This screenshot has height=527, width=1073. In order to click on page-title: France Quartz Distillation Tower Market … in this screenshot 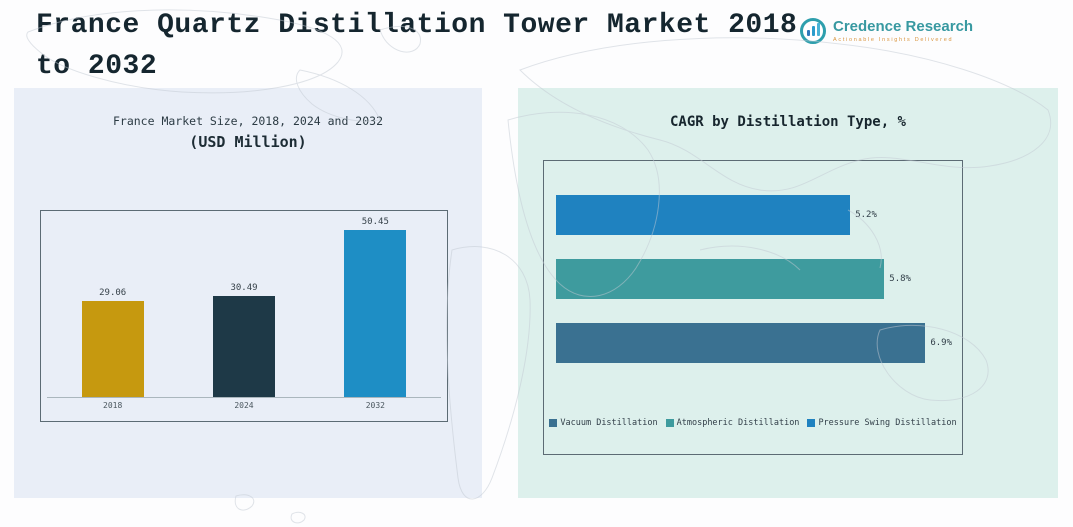, I will do `click(417, 46)`.